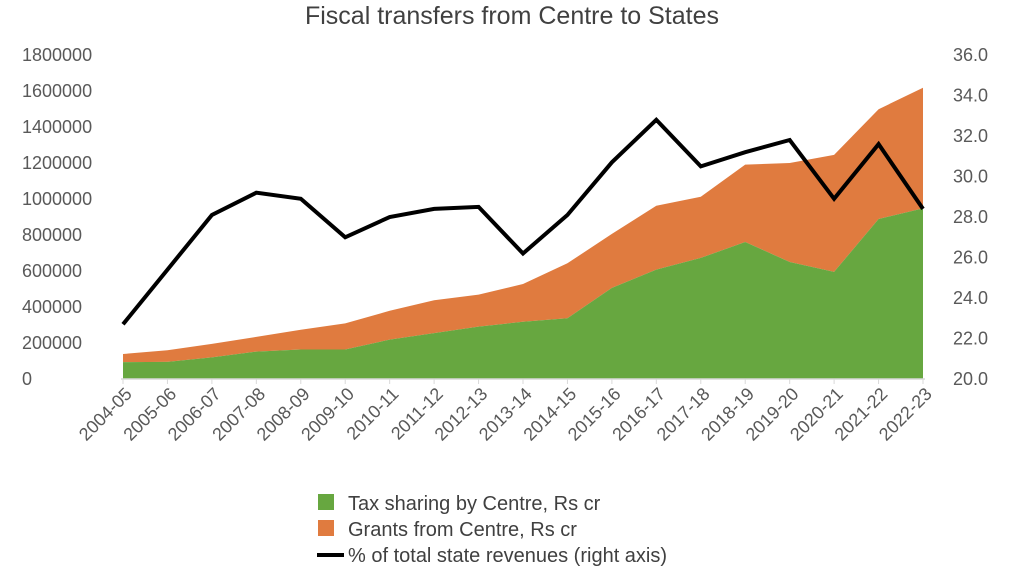 The height and width of the screenshot is (580, 1024). What do you see at coordinates (52, 235) in the screenshot?
I see `left-axis-tick-label: 800000` at bounding box center [52, 235].